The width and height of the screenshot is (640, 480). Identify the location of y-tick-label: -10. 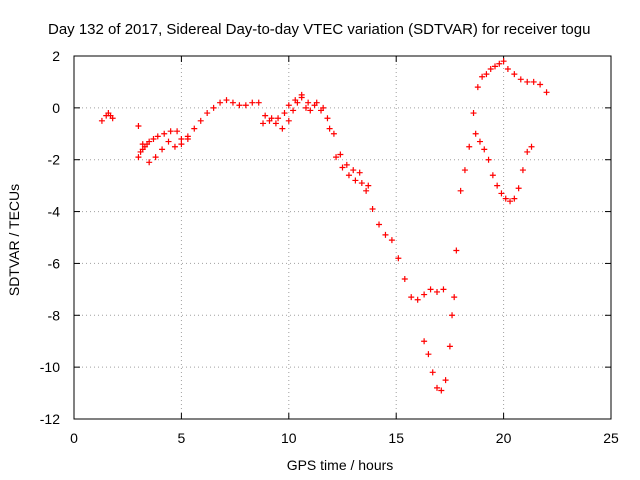
(50, 367).